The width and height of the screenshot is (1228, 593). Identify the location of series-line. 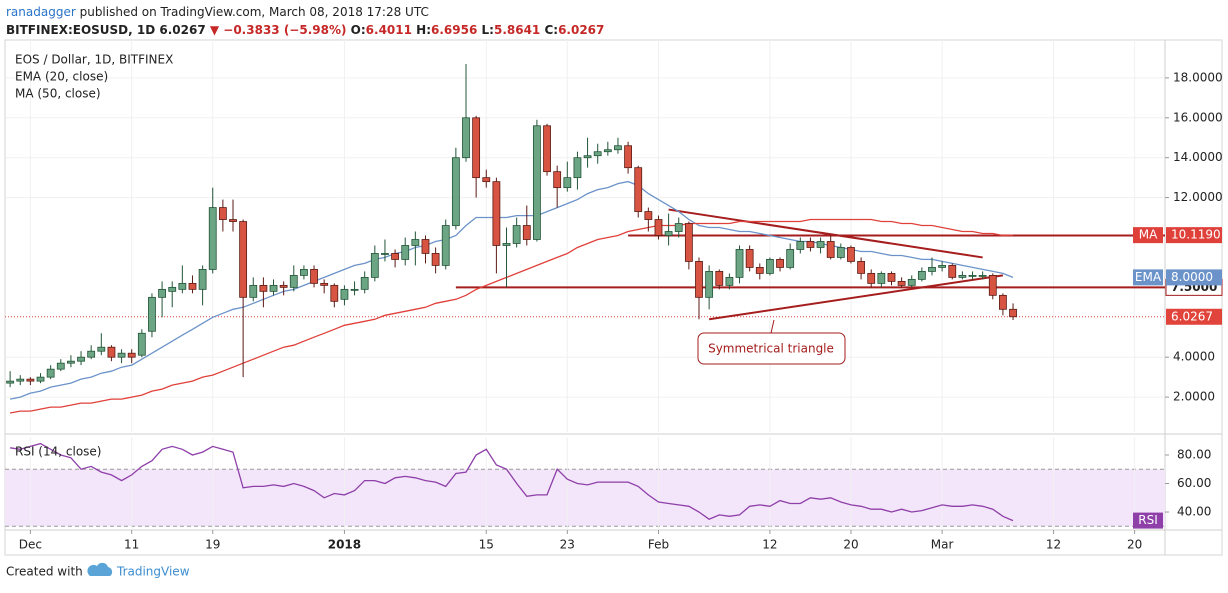
(512, 482).